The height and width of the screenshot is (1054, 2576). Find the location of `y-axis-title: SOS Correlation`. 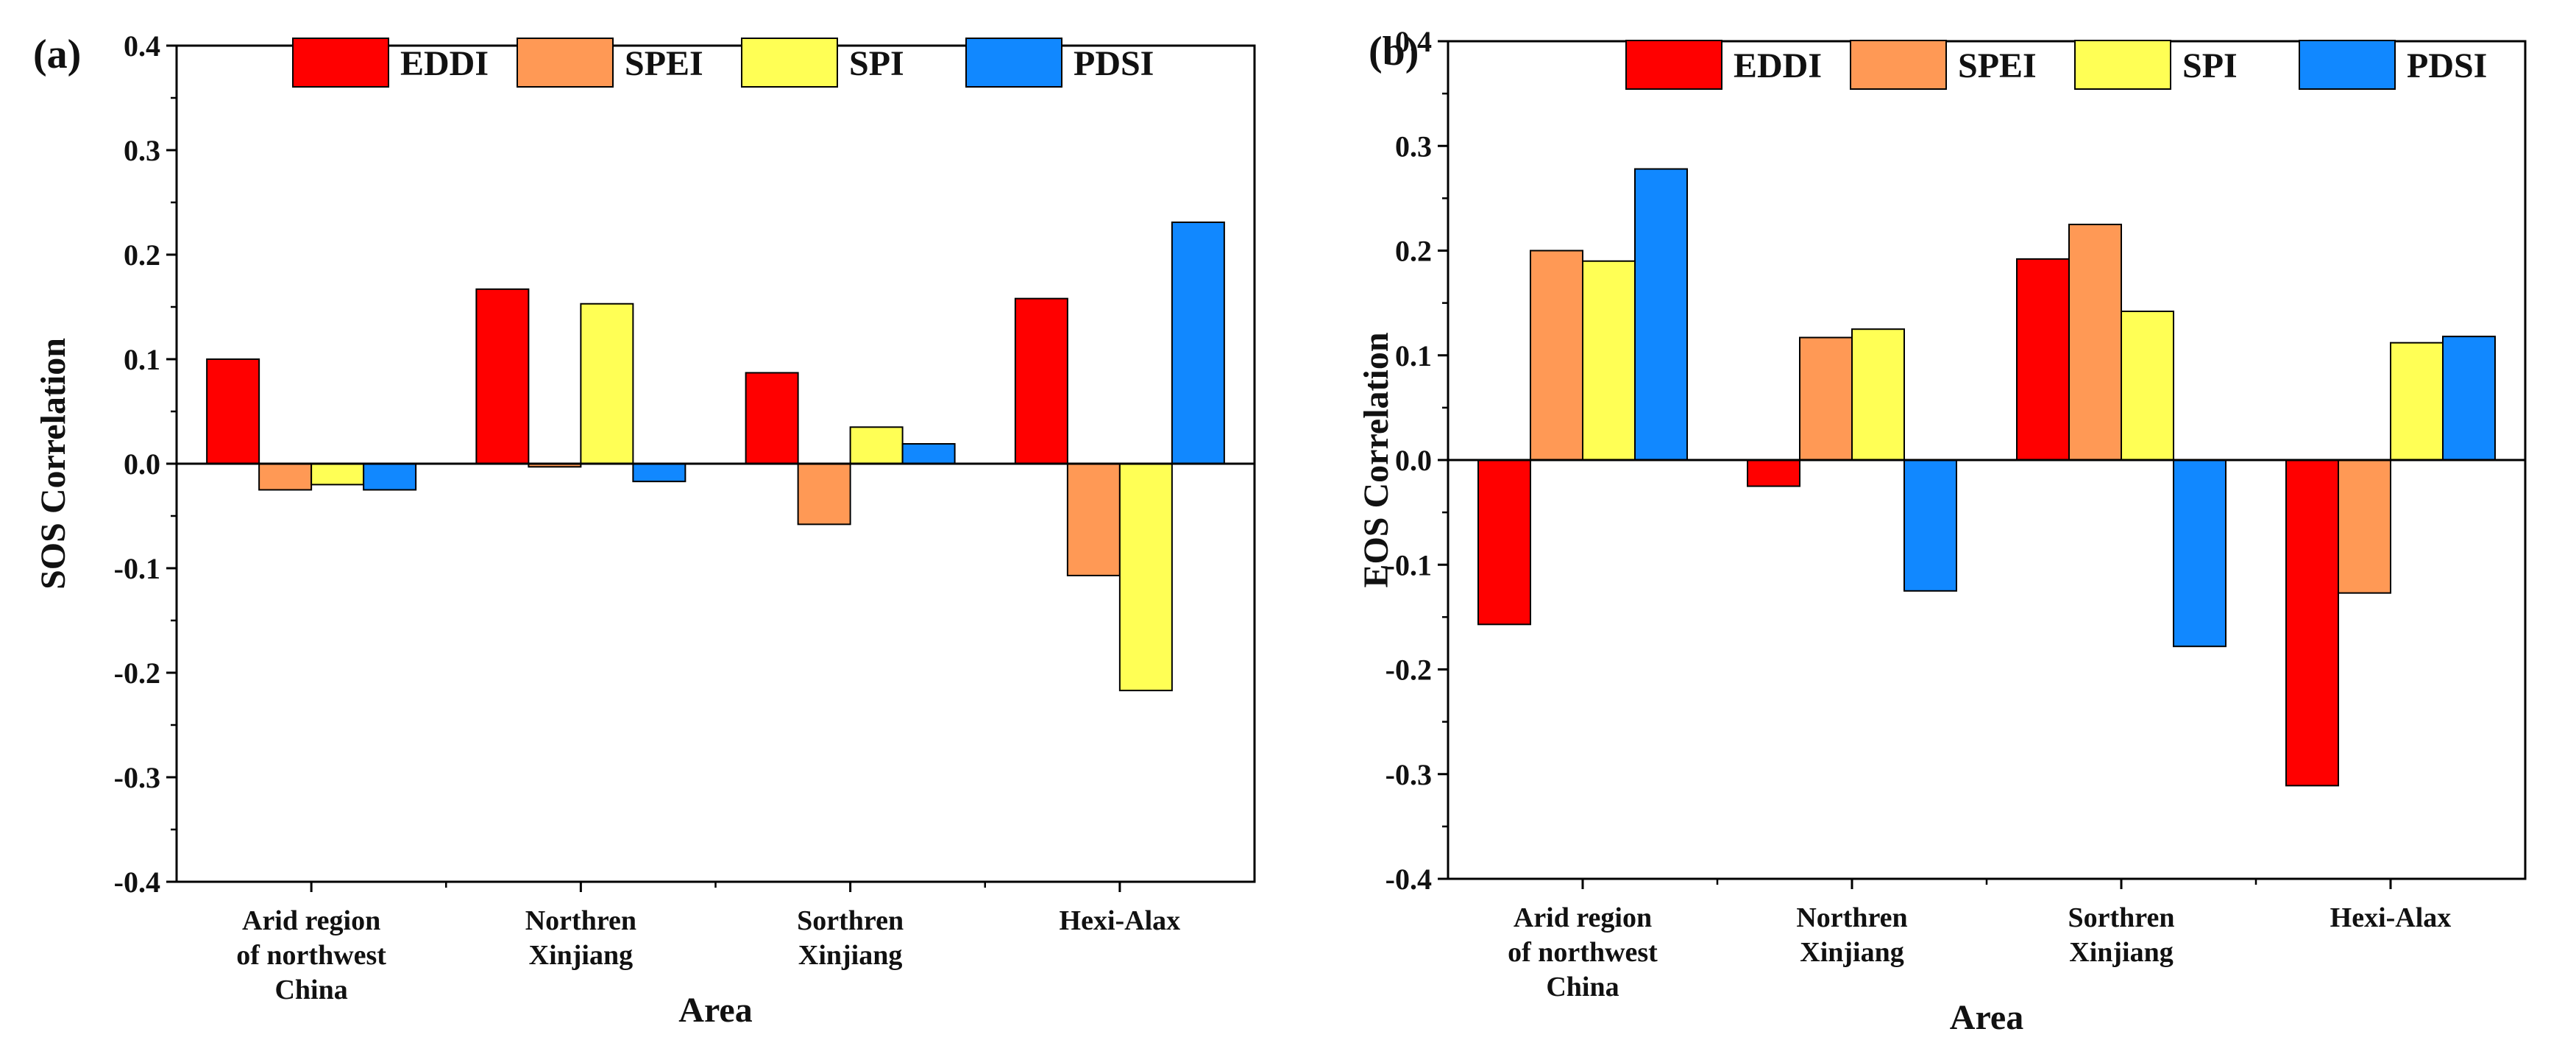

y-axis-title: SOS Correlation is located at coordinates (53, 464).